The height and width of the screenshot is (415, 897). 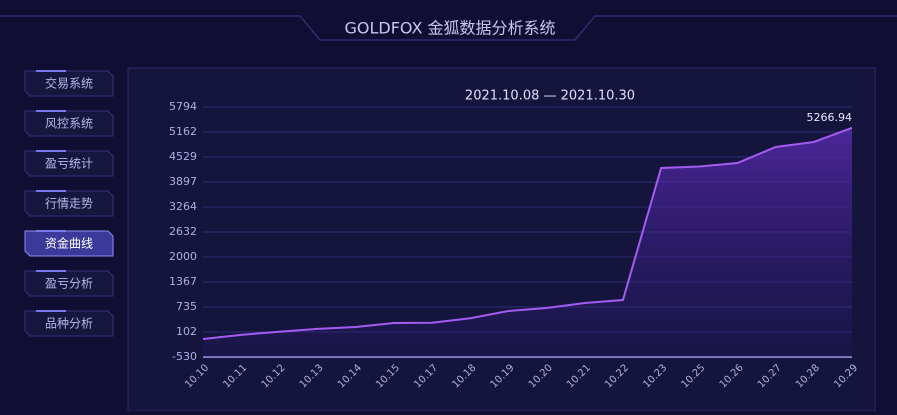 What do you see at coordinates (183, 256) in the screenshot?
I see `y-tick-label: 2000` at bounding box center [183, 256].